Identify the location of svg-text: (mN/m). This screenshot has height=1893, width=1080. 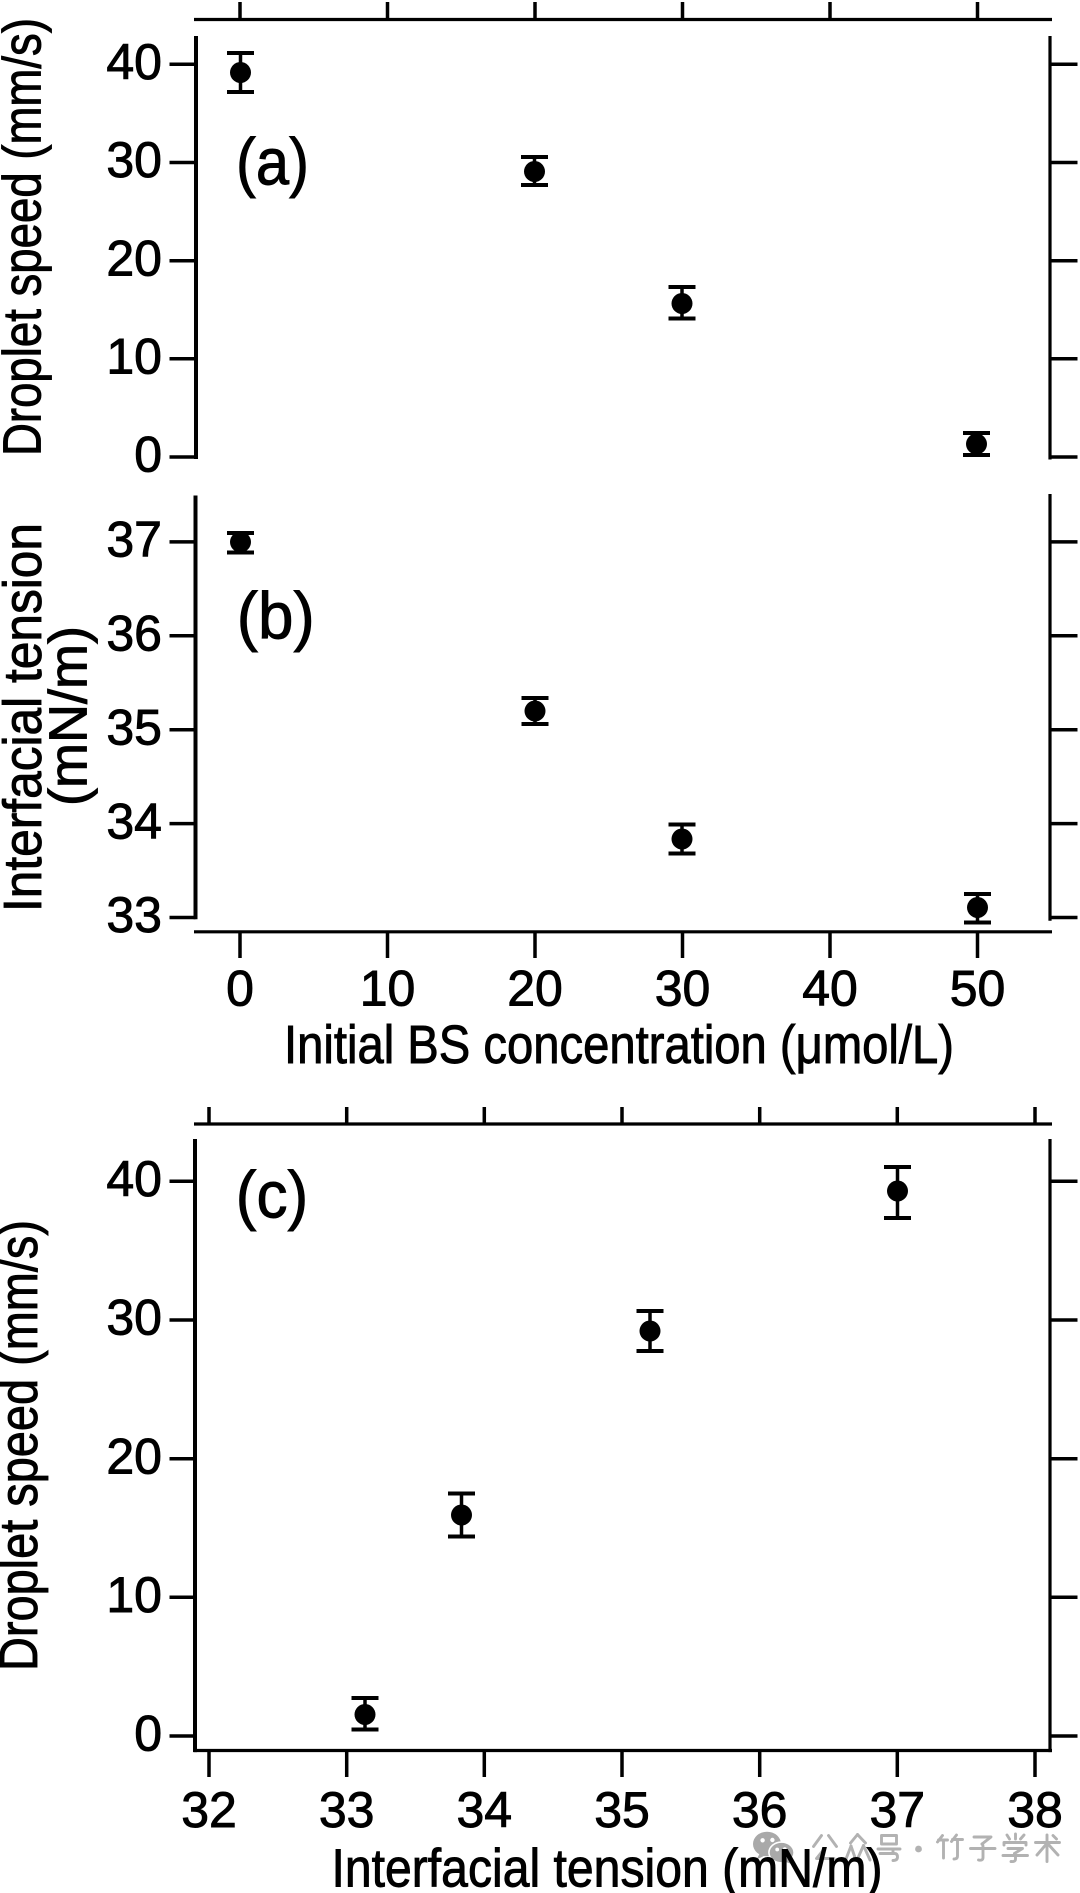
(69, 716).